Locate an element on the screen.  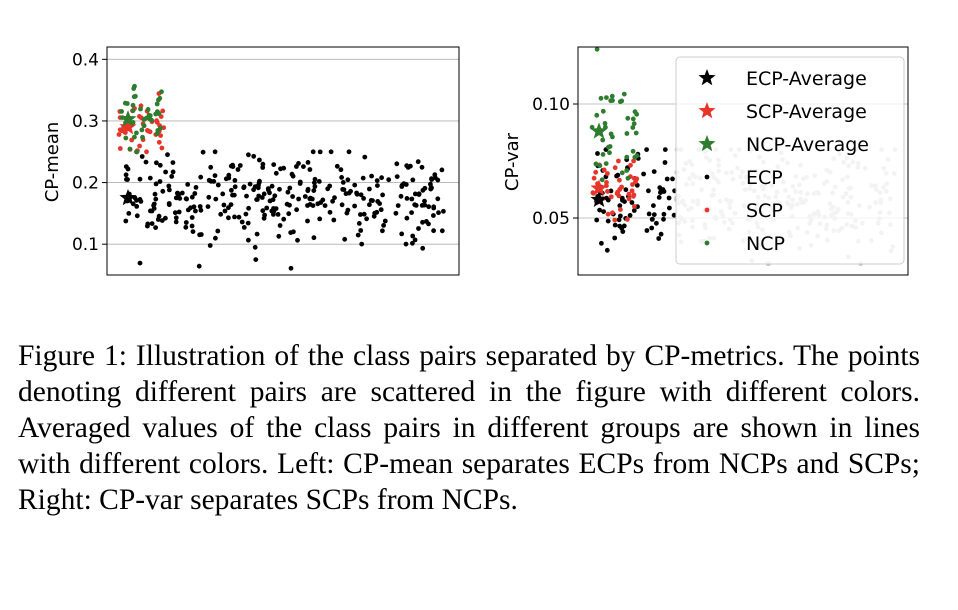
cp-var-average-stars is located at coordinates (599, 165).